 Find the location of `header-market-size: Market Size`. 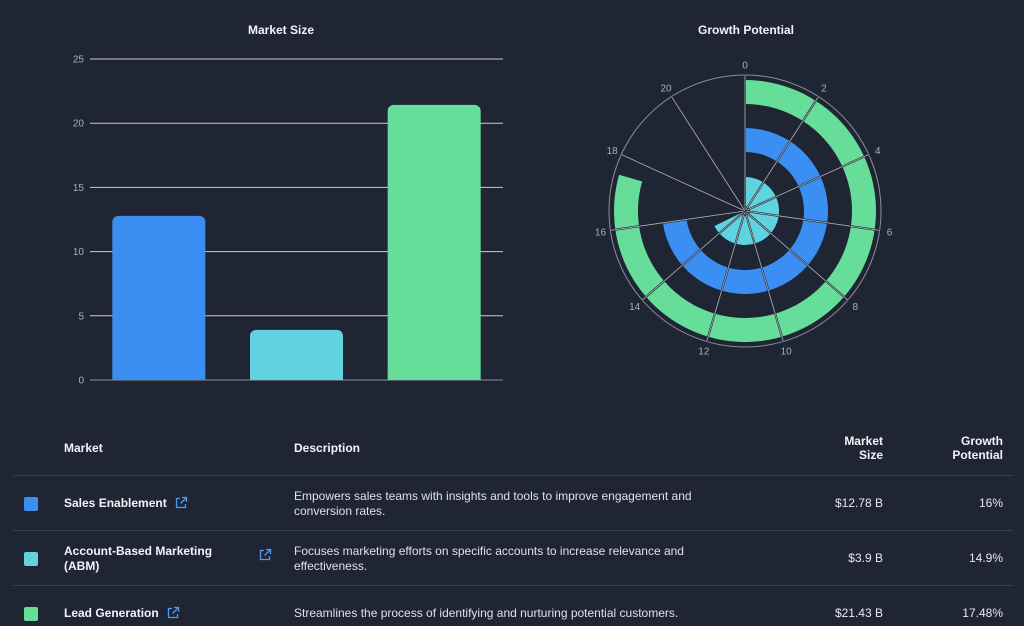

header-market-size: Market Size is located at coordinates (863, 448).